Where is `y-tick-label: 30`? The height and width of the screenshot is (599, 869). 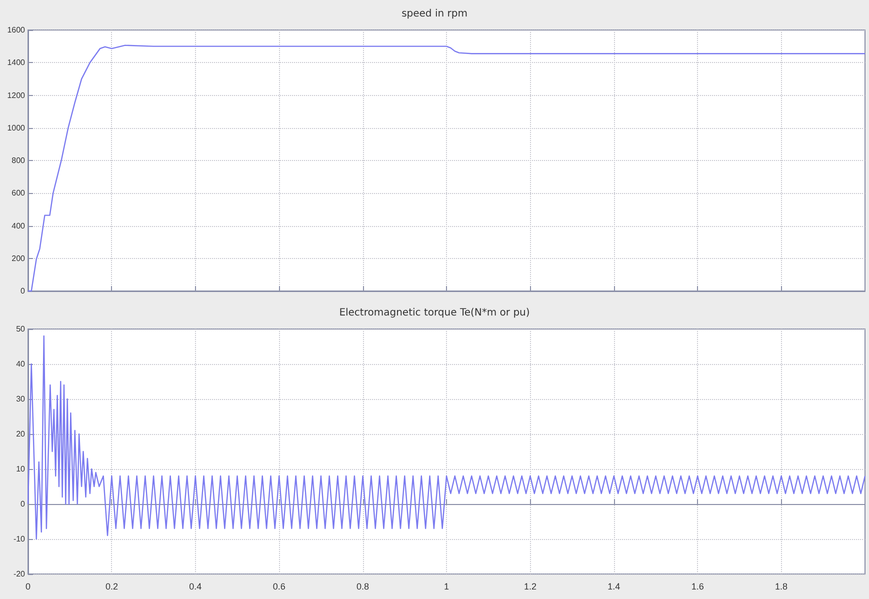 y-tick-label: 30 is located at coordinates (21, 399).